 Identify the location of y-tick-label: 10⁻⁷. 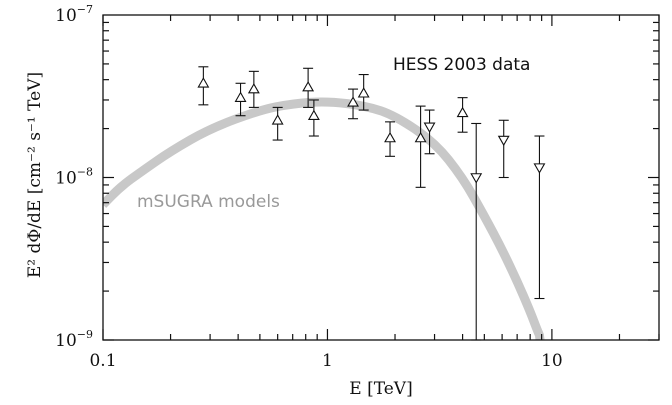
(74, 14).